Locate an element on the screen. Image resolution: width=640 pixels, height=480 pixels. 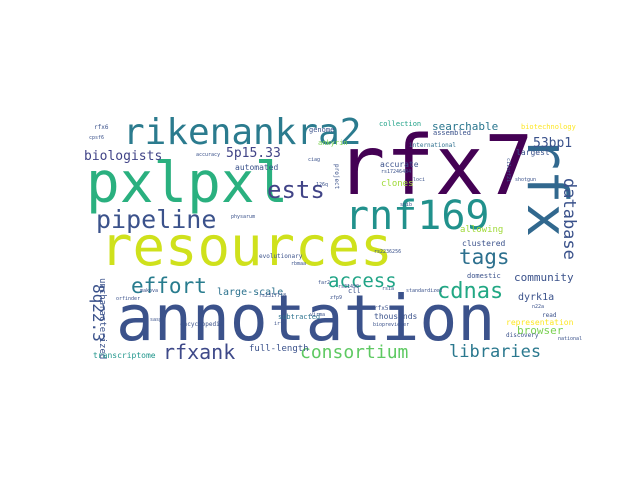
word-national: national is located at coordinates (570, 339).